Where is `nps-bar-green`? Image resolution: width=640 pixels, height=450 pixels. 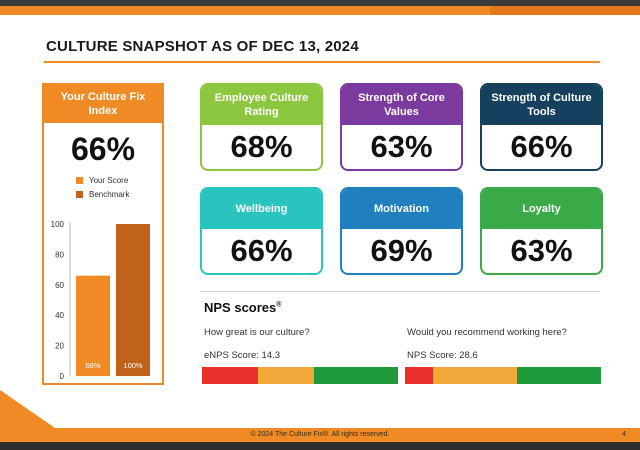 nps-bar-green is located at coordinates (559, 375).